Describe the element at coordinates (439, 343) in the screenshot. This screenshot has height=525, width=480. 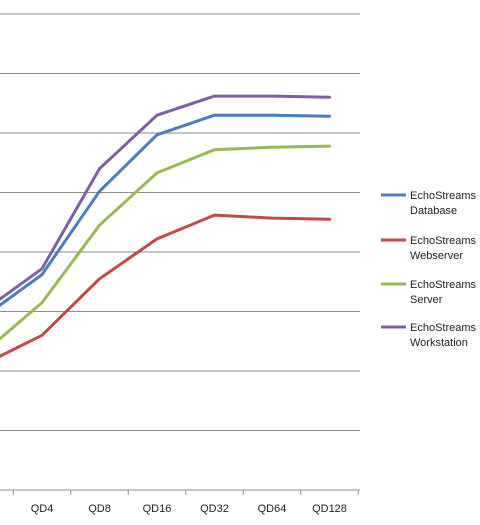
I see `legend-label: Workstation` at that location.